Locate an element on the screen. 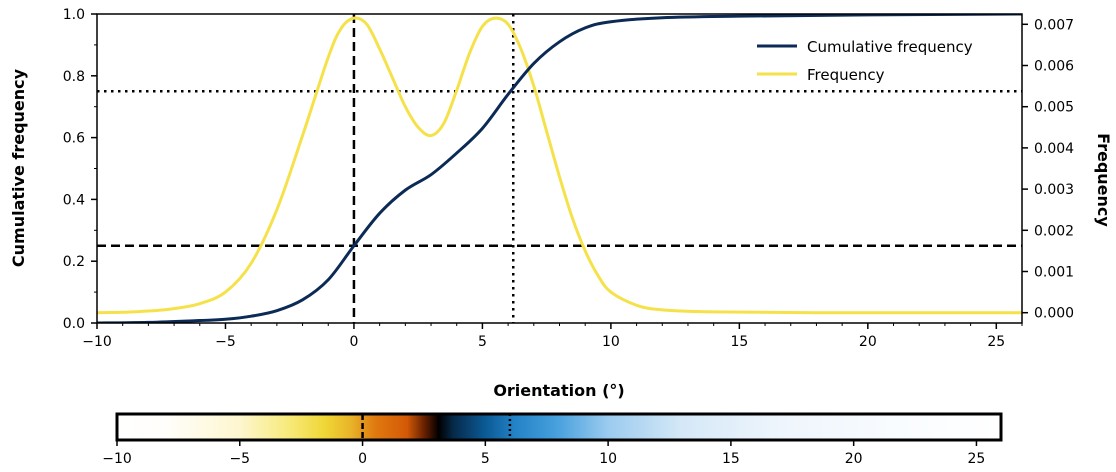  colorbar-axis: −10 −5 0 5 10 15 20 25 is located at coordinates (543, 454).